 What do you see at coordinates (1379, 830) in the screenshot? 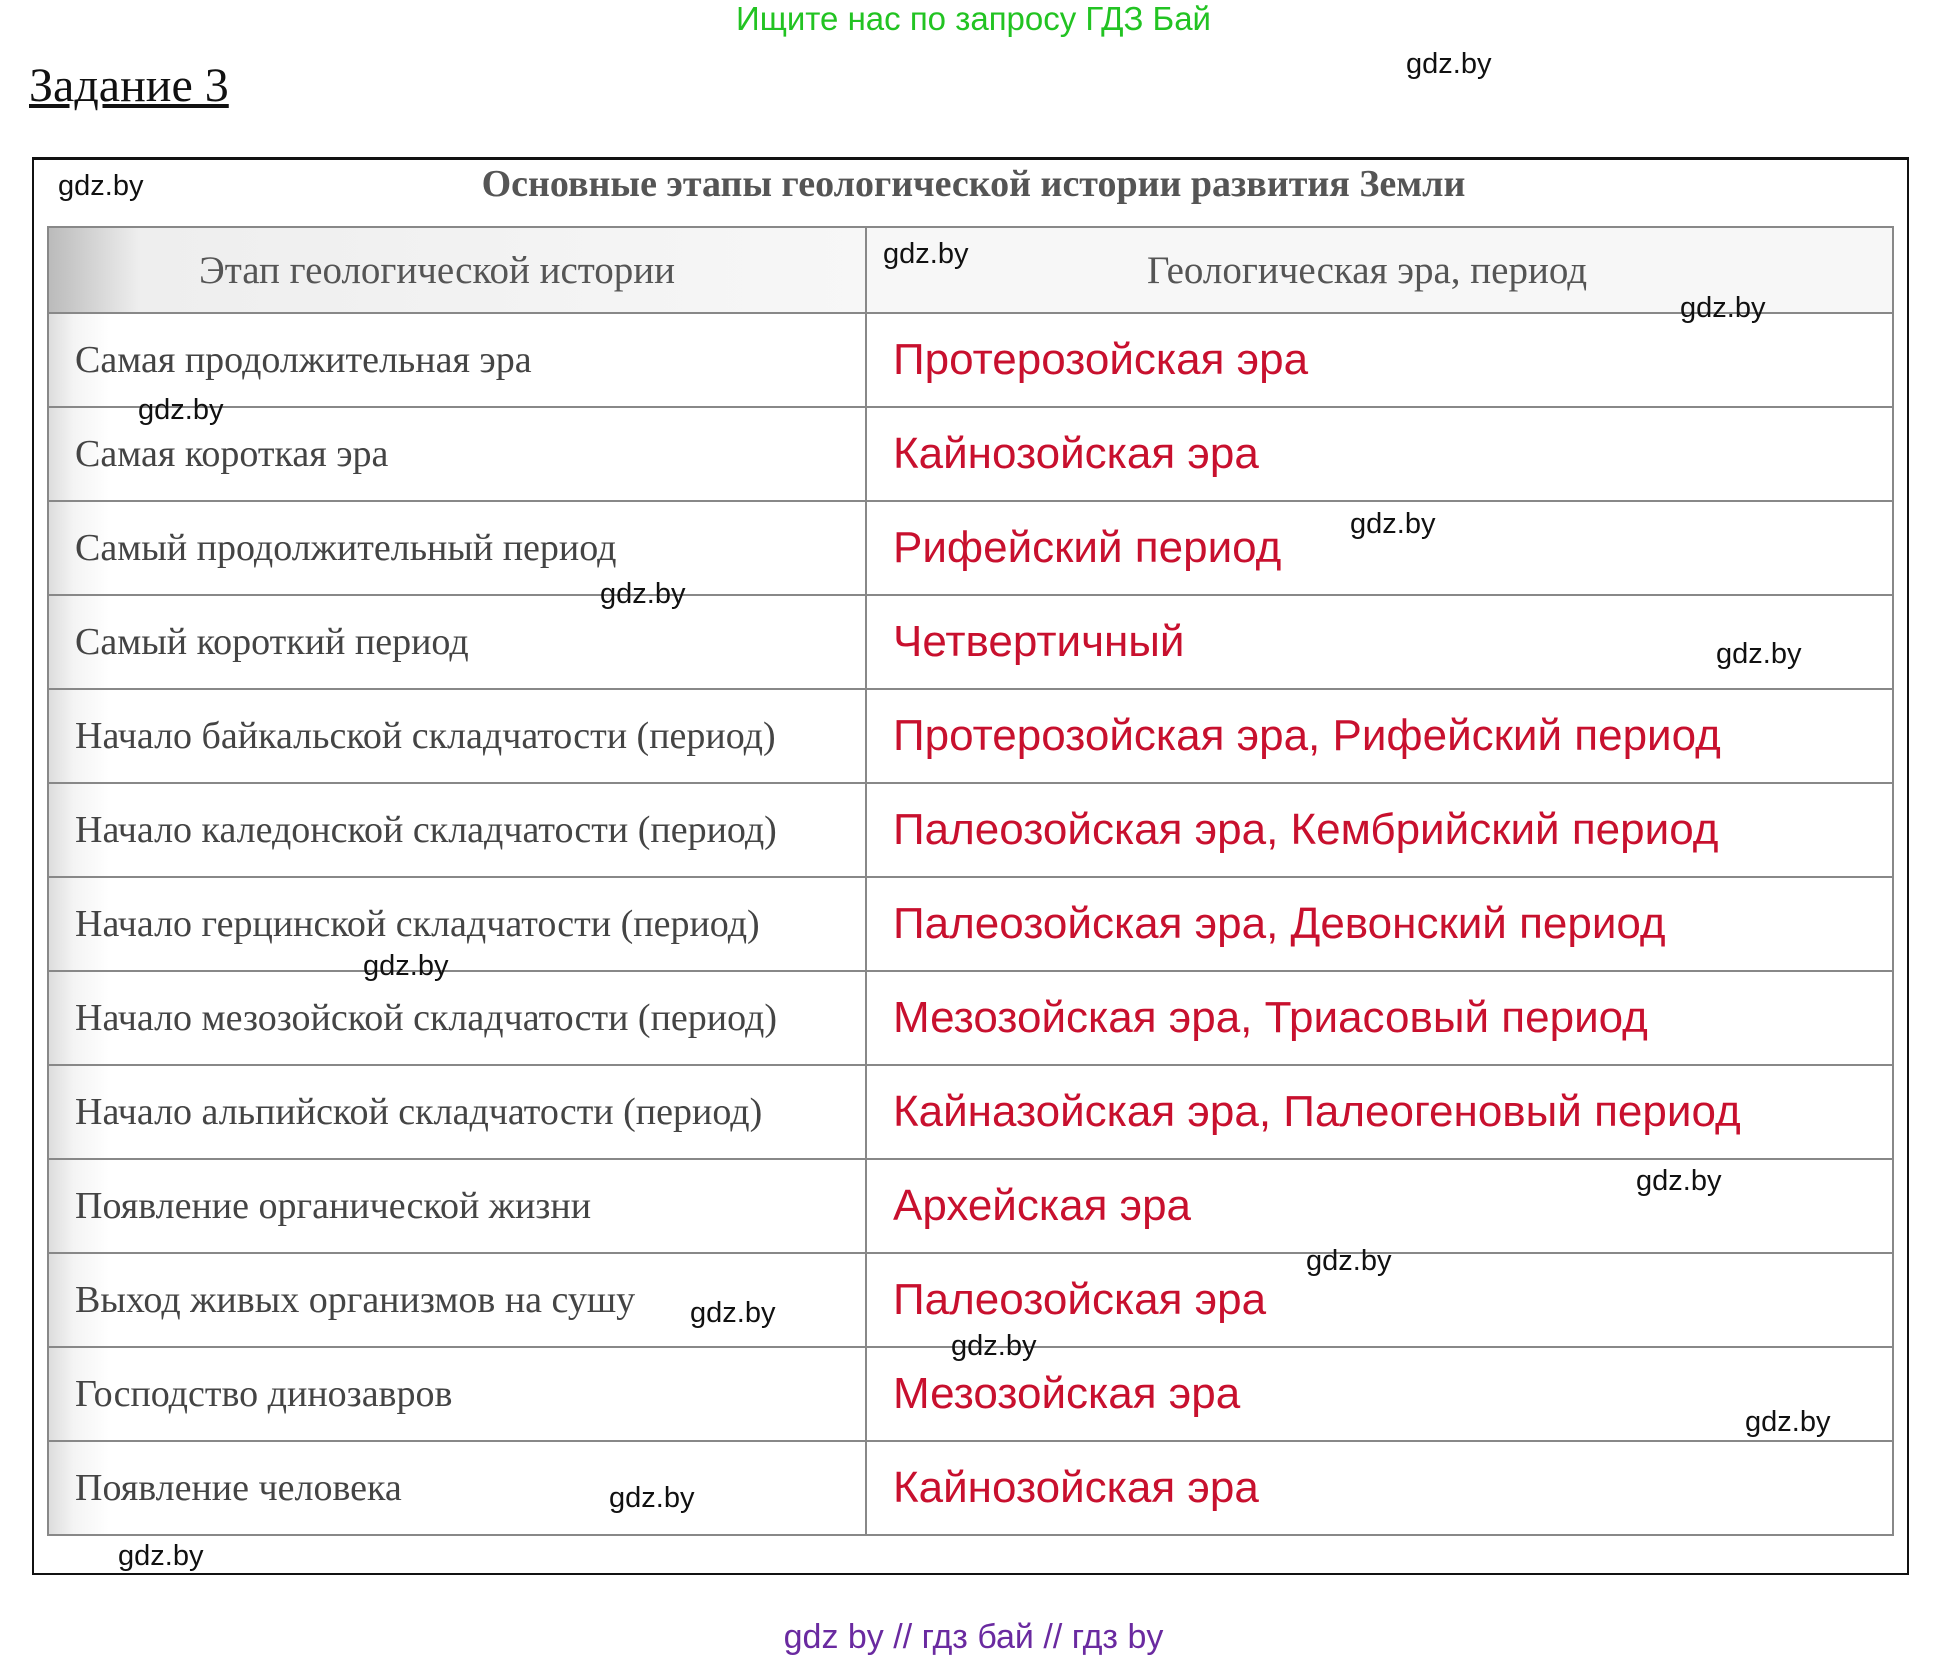
I see `answer-cell: Палеозойская эра, Кембрийский период` at bounding box center [1379, 830].